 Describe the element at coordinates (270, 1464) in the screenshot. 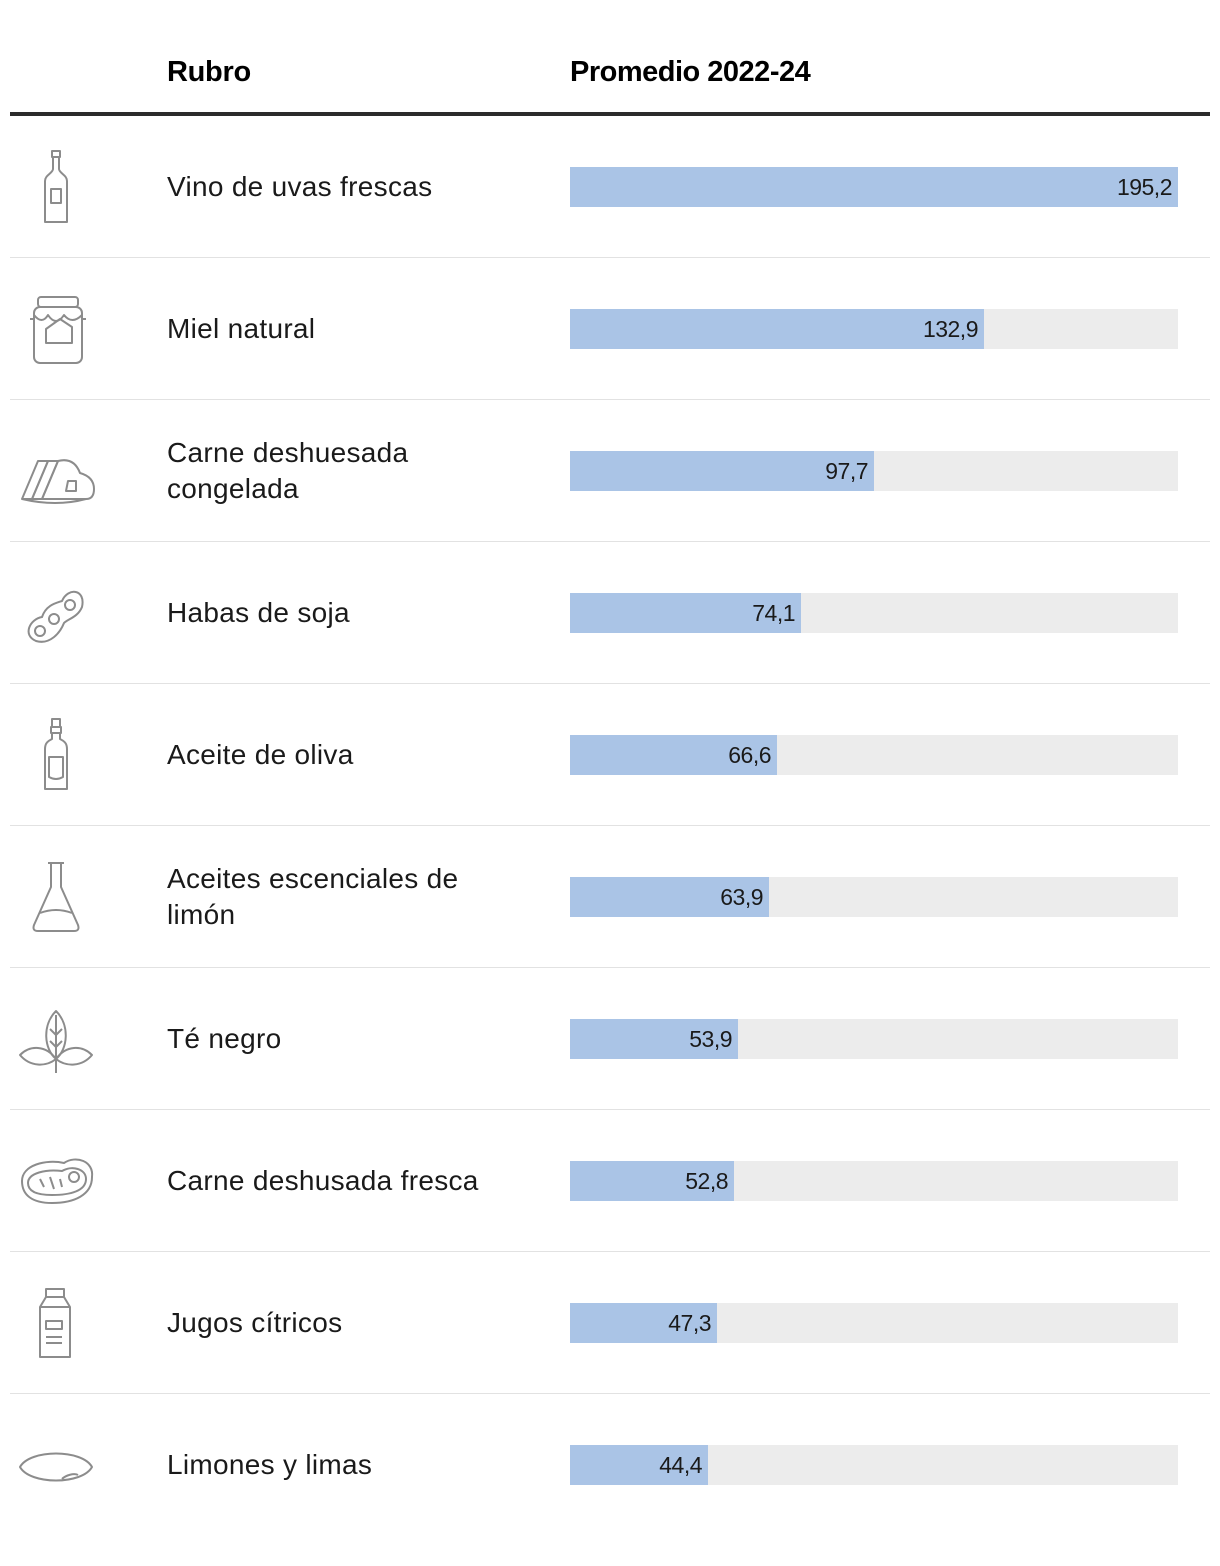

I see `category-label: Limones y limas` at that location.